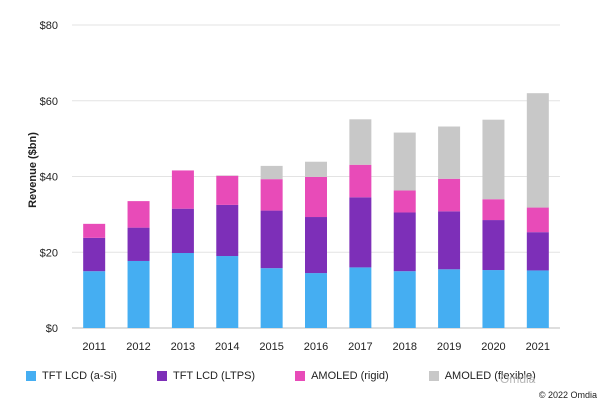 This screenshot has height=409, width=607. I want to click on legend-item: TFT LCD (a-Si), so click(71, 376).